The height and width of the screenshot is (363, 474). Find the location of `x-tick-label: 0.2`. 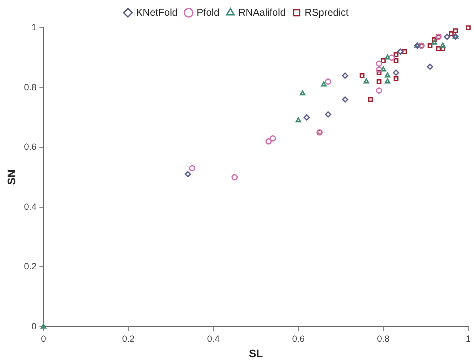

x-tick-label: 0.2 is located at coordinates (128, 339).